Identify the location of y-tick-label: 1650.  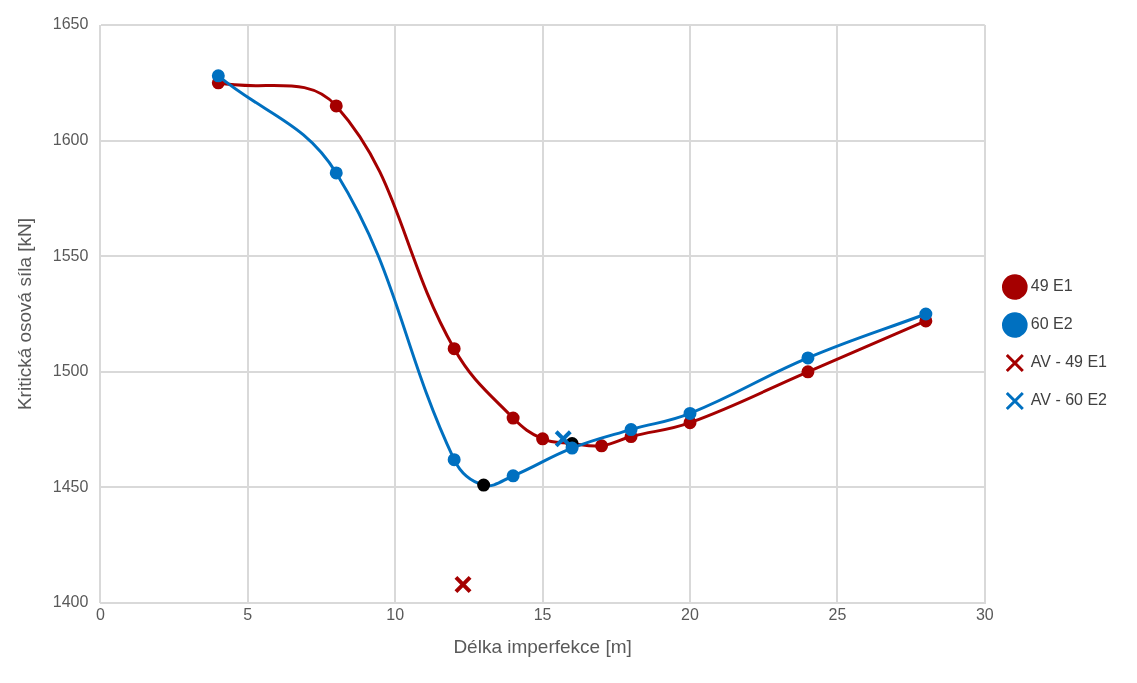
(70, 24).